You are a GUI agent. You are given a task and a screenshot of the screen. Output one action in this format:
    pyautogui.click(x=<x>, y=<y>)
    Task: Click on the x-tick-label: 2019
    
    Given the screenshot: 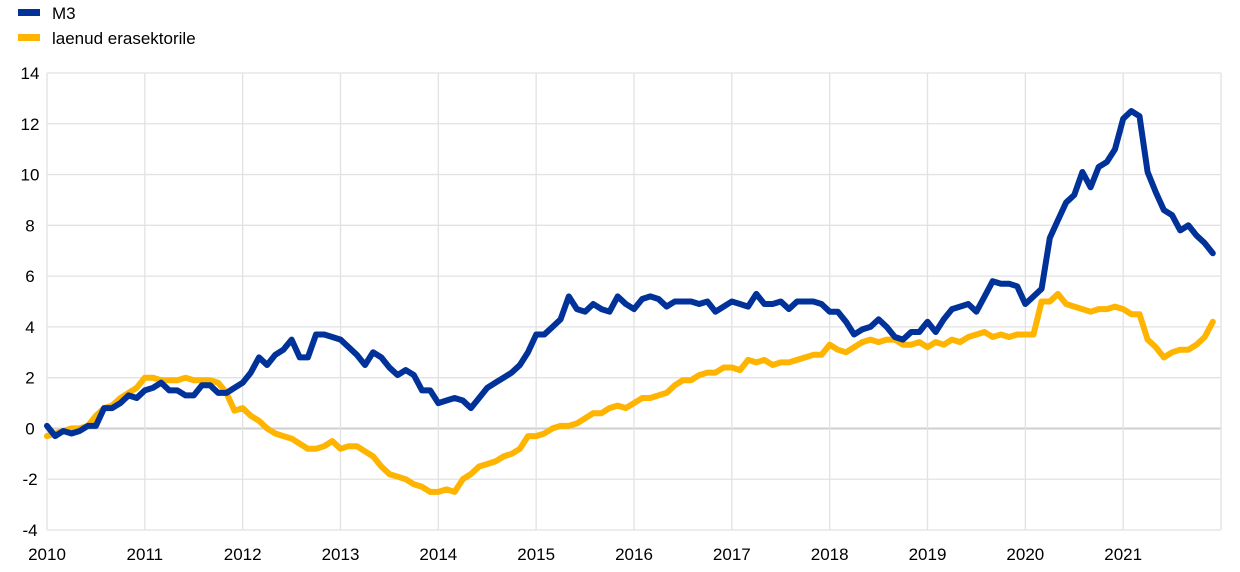 What is the action you would take?
    pyautogui.click(x=928, y=554)
    